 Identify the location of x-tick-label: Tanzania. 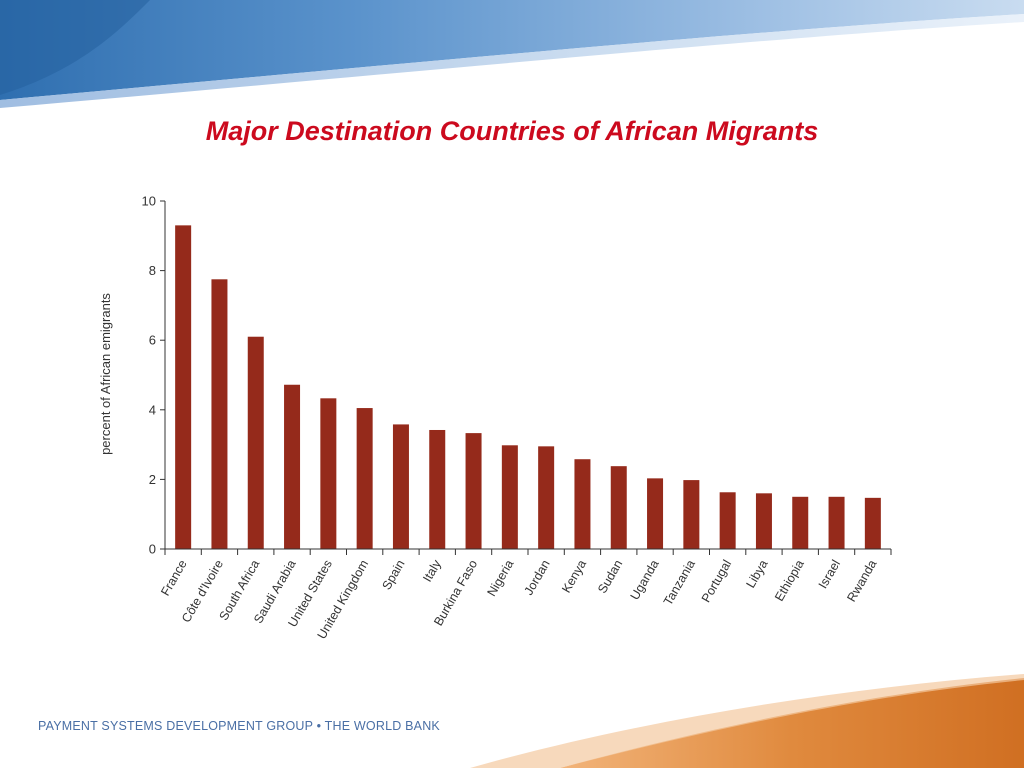
(679, 582).